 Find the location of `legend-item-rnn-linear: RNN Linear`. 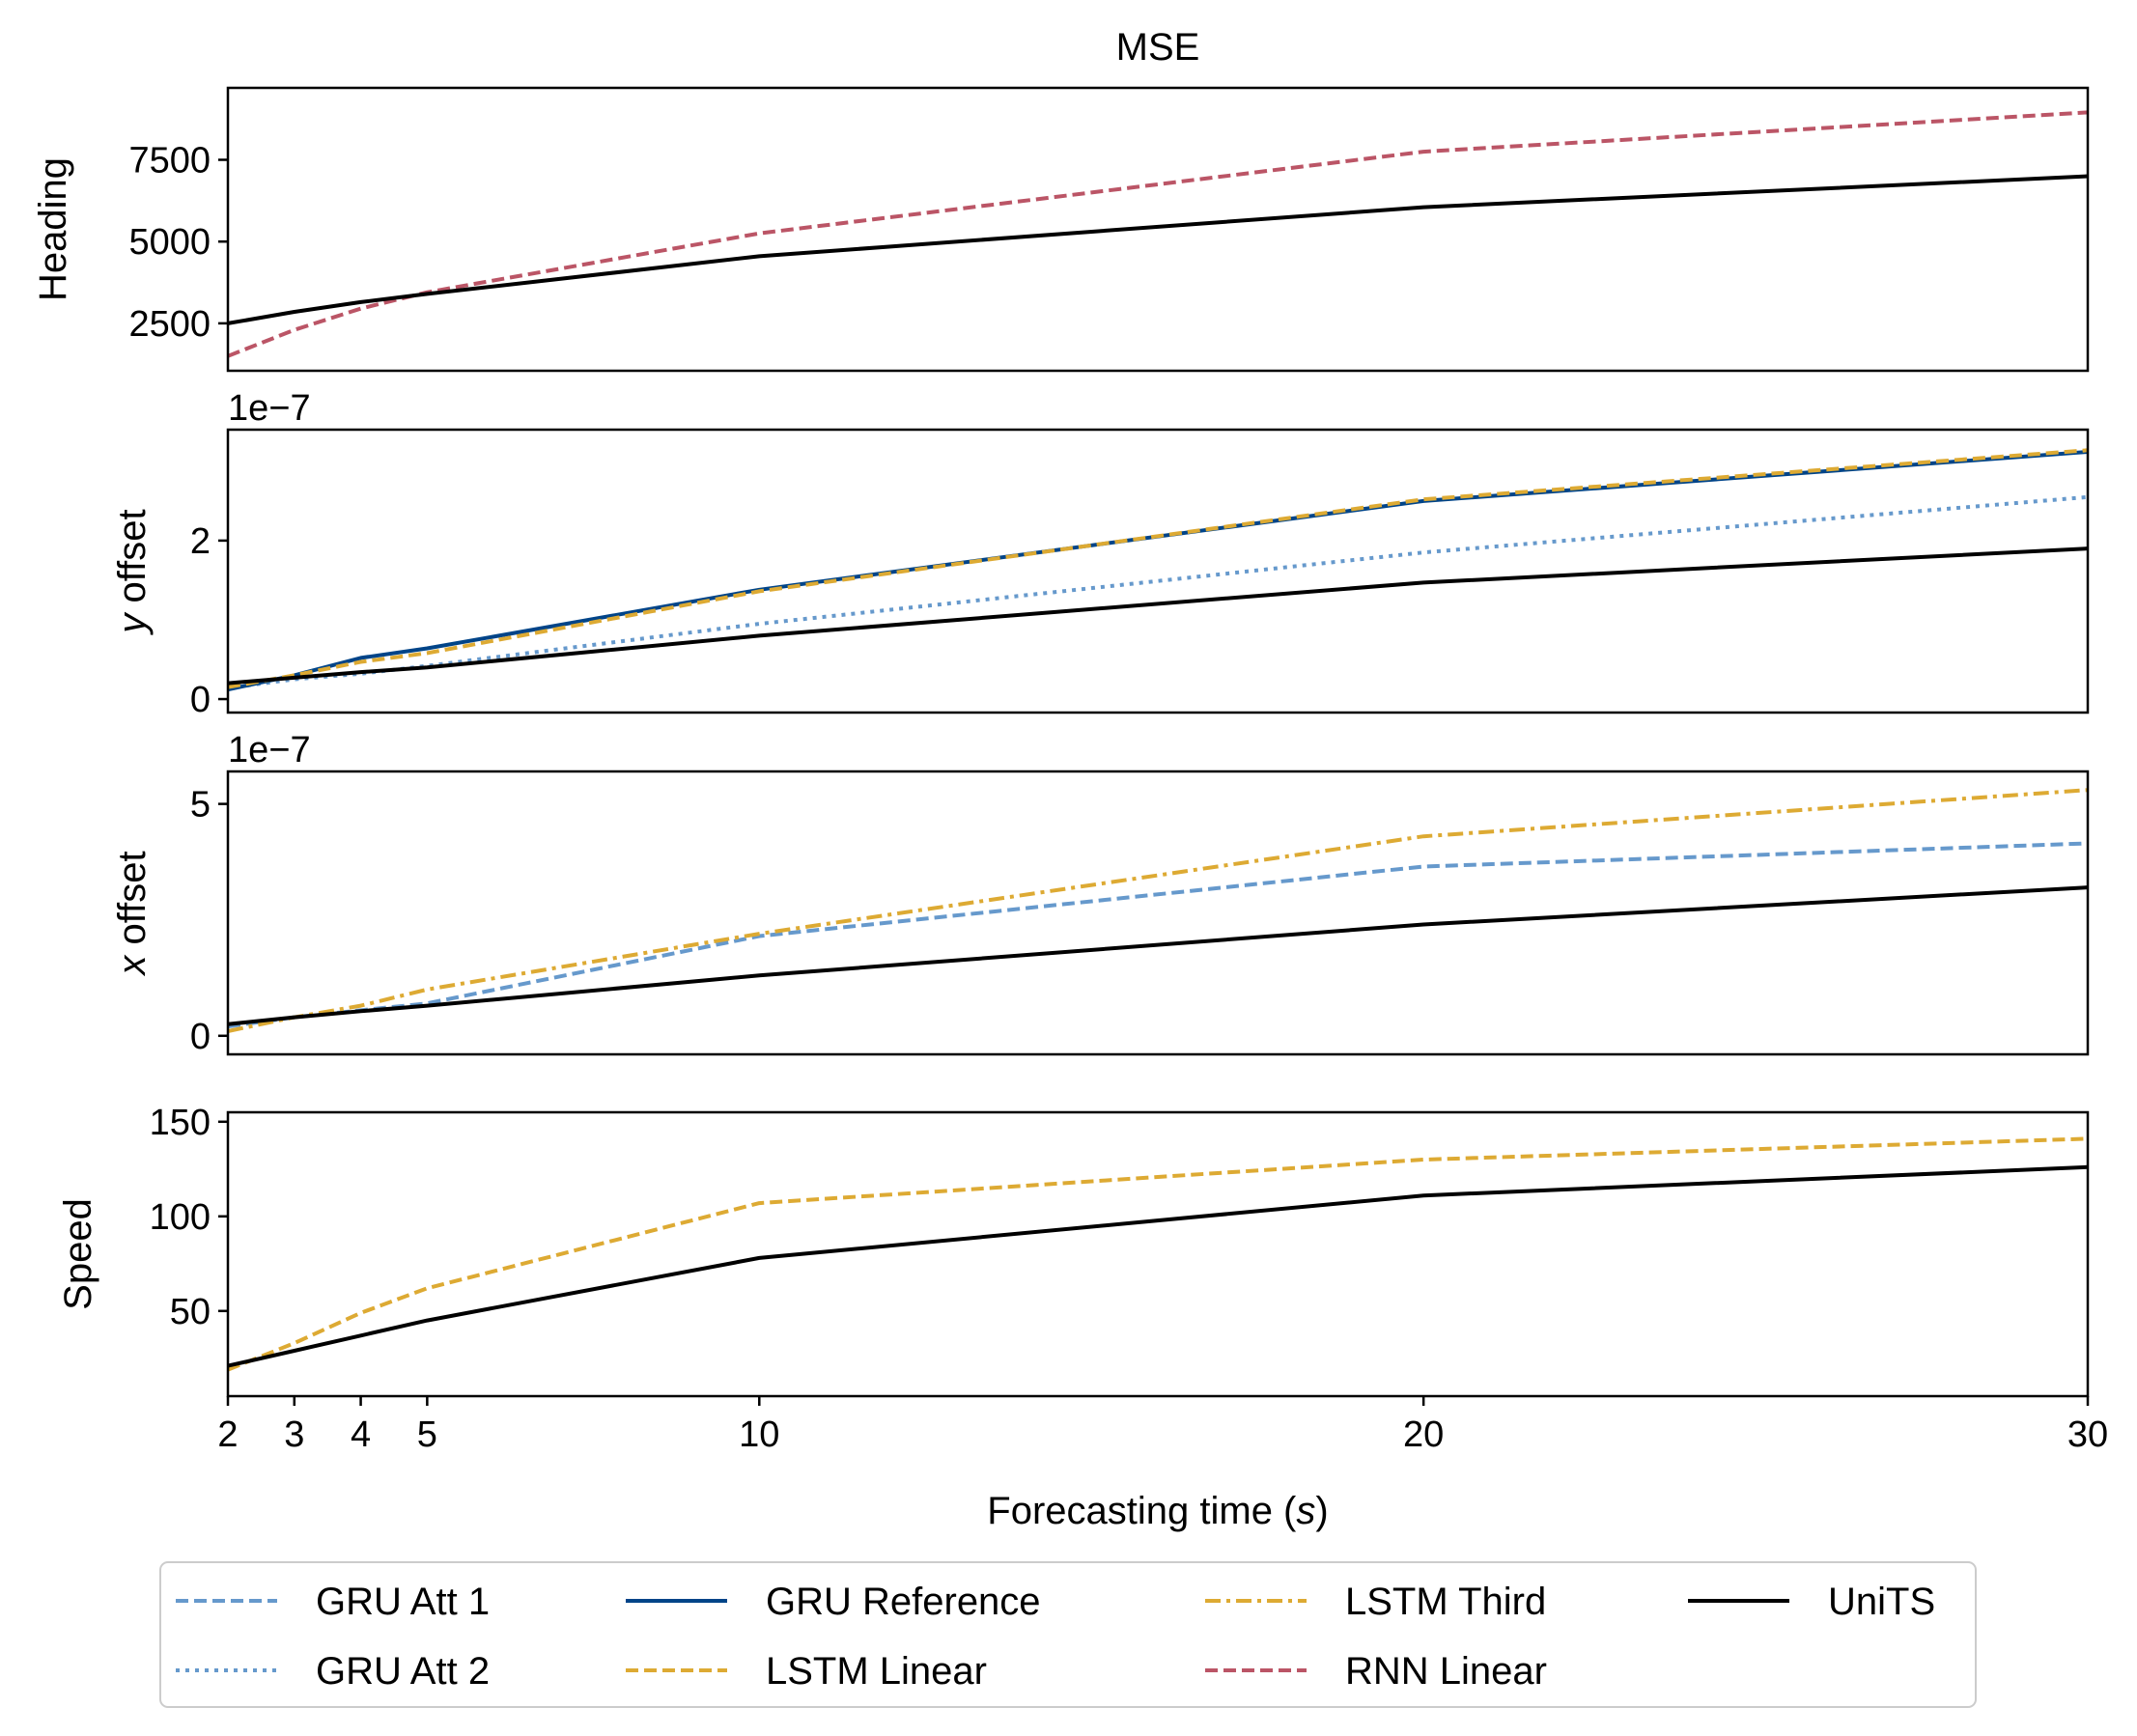

legend-item-rnn-linear: RNN Linear is located at coordinates (1376, 1672).